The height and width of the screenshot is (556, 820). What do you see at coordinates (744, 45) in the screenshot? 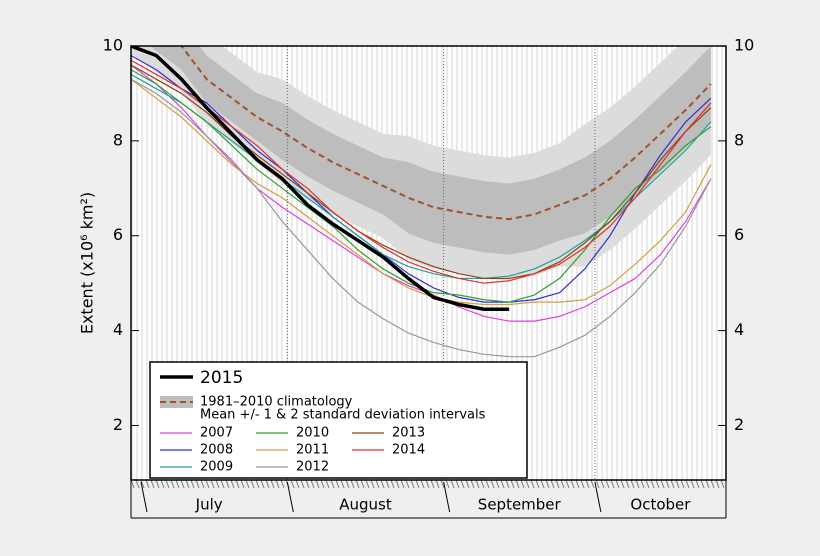
I see `y2-tick-label: 10` at bounding box center [744, 45].